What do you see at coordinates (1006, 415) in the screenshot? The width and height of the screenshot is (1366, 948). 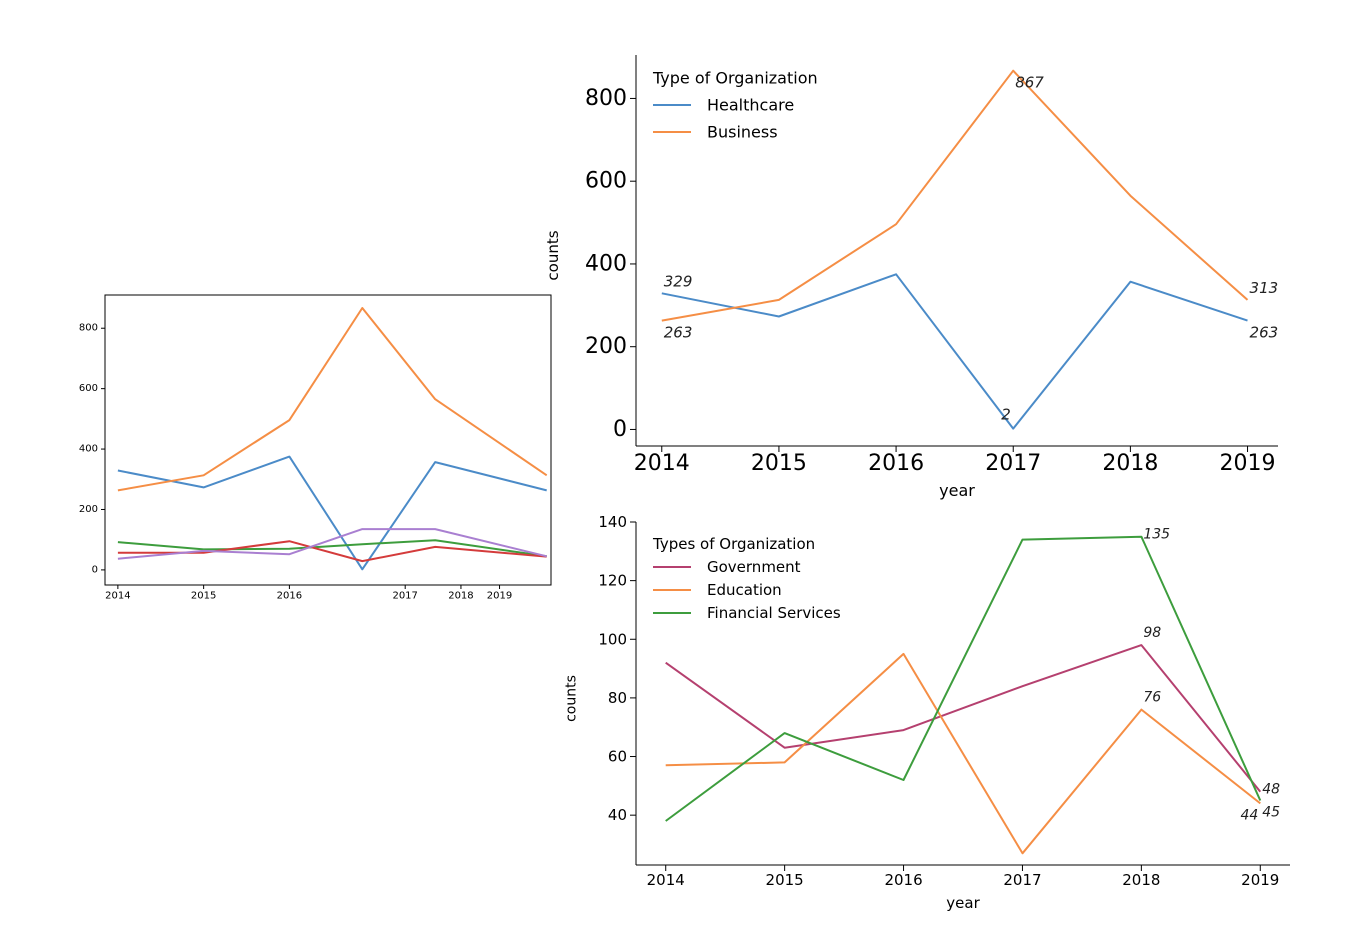 I see `data-label: 2` at bounding box center [1006, 415].